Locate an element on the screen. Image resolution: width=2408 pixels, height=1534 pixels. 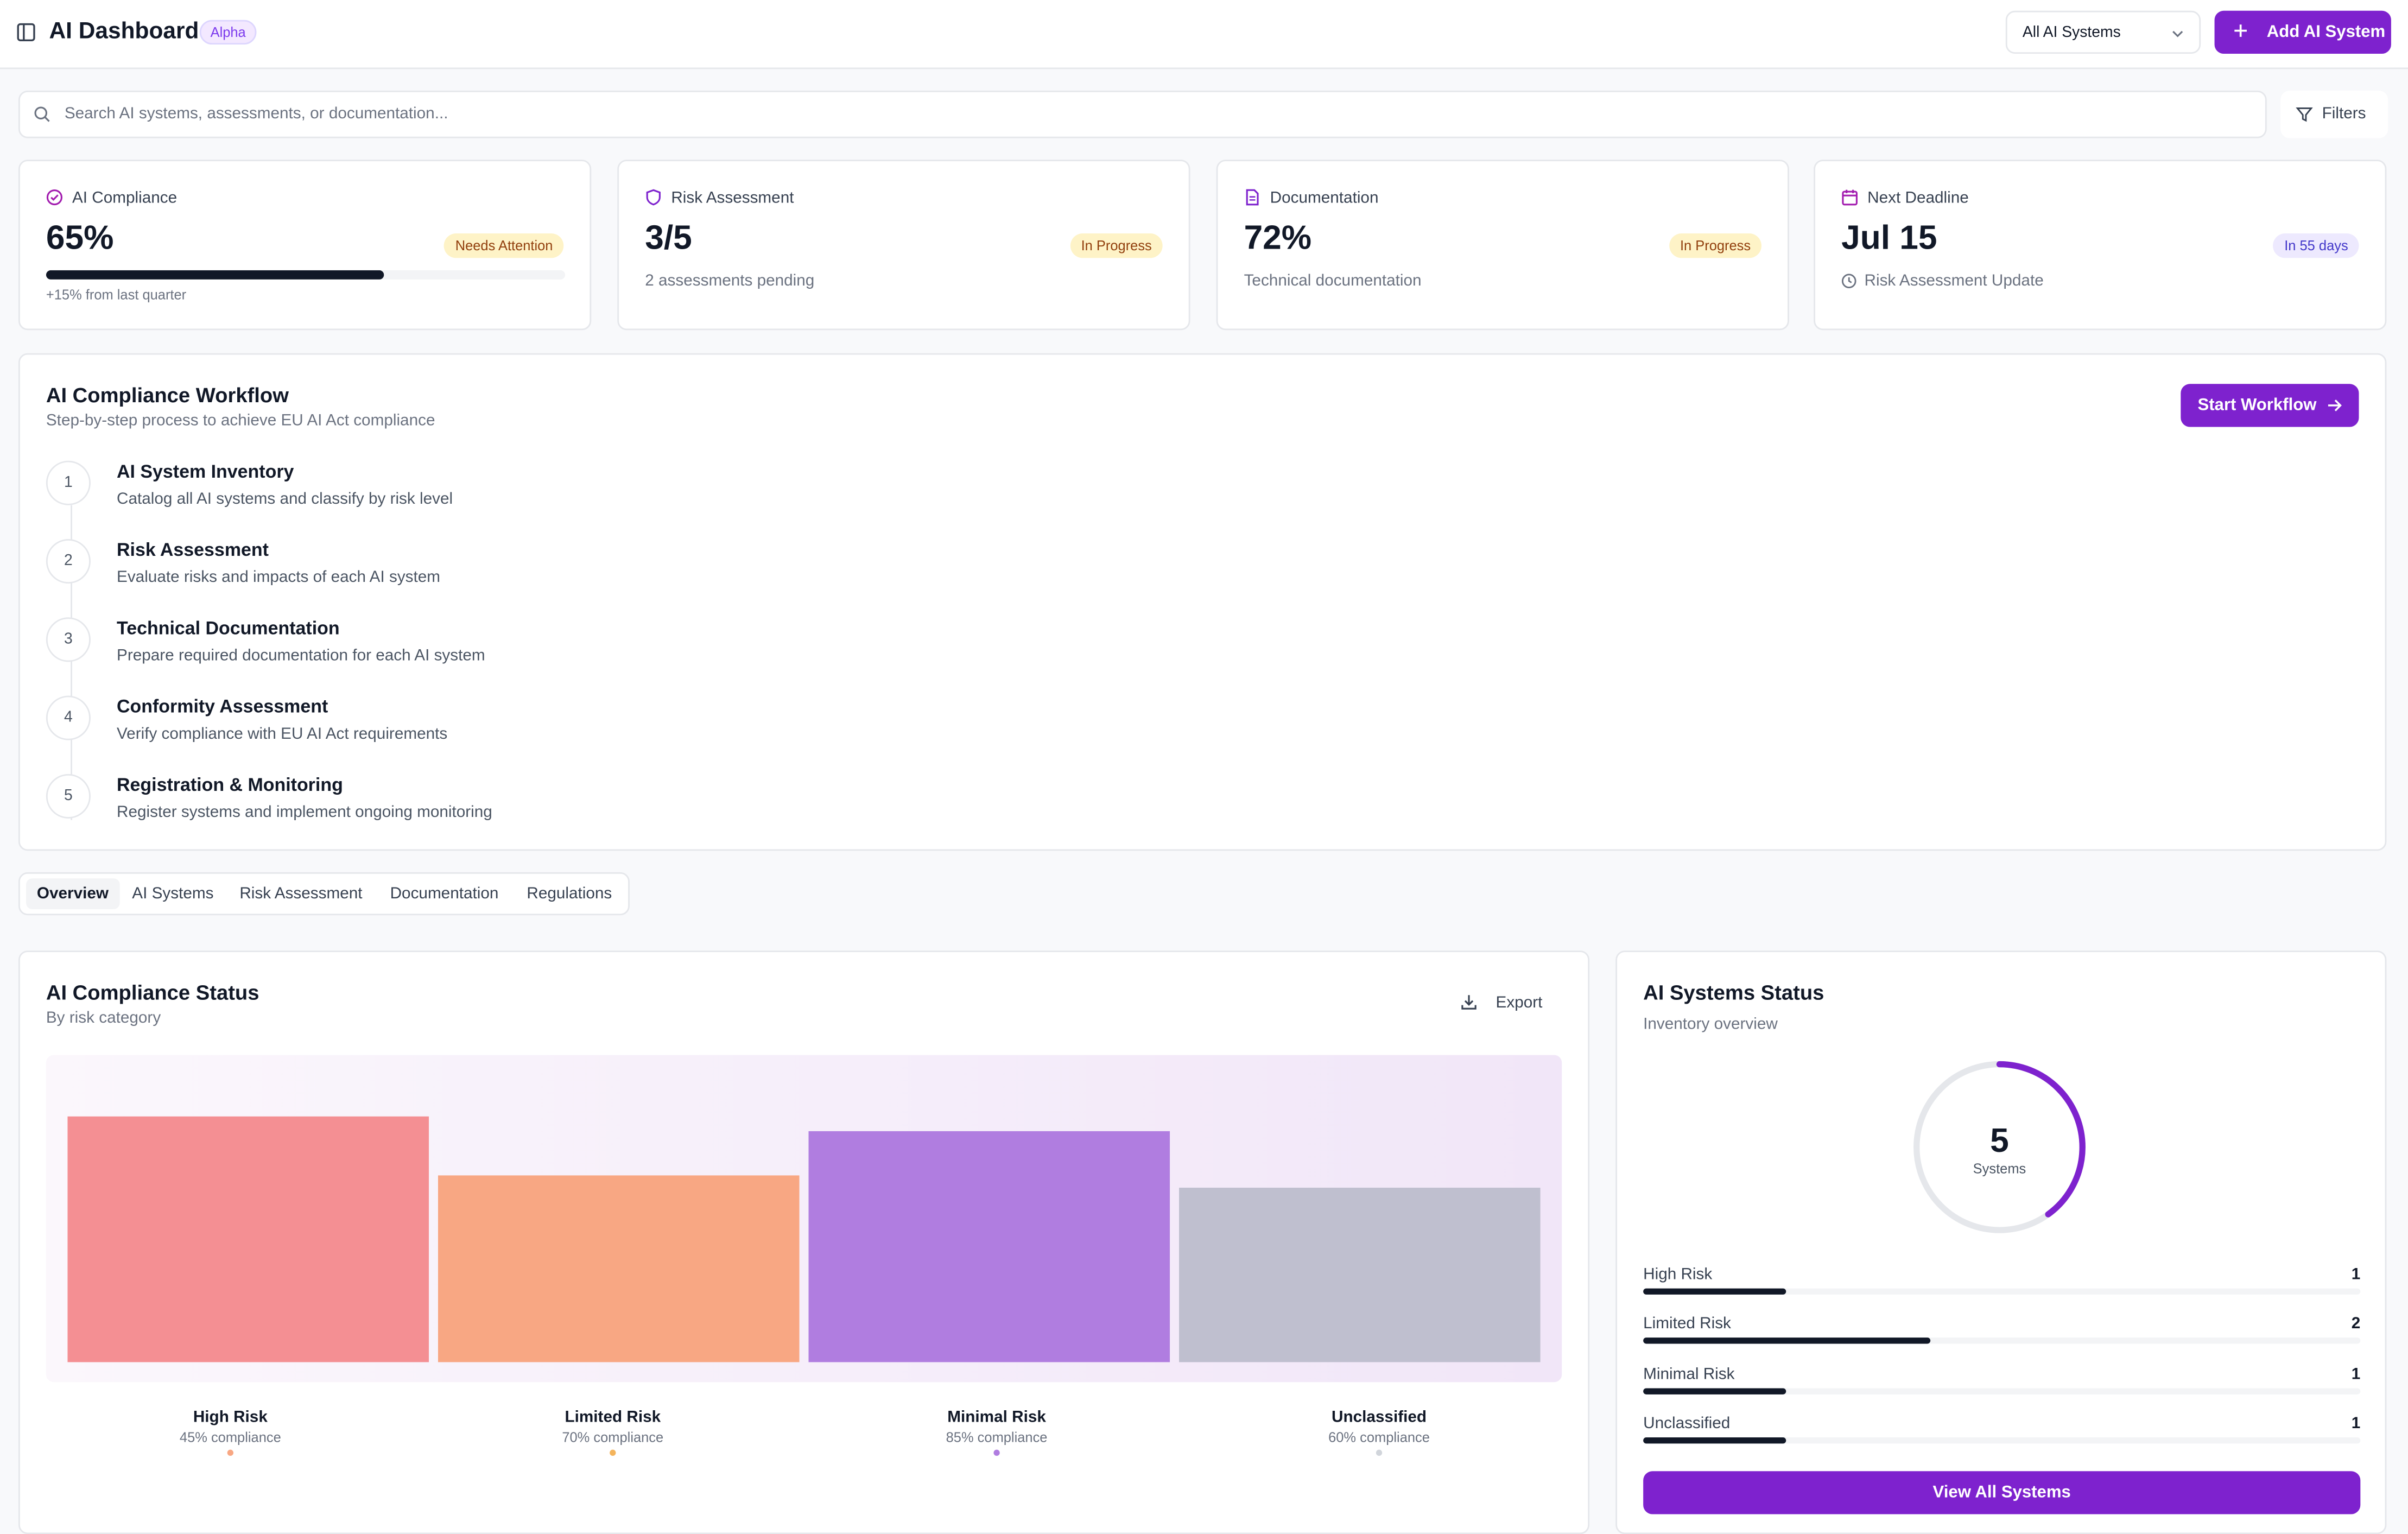
step-title: Technical Documentation is located at coordinates (228, 628).